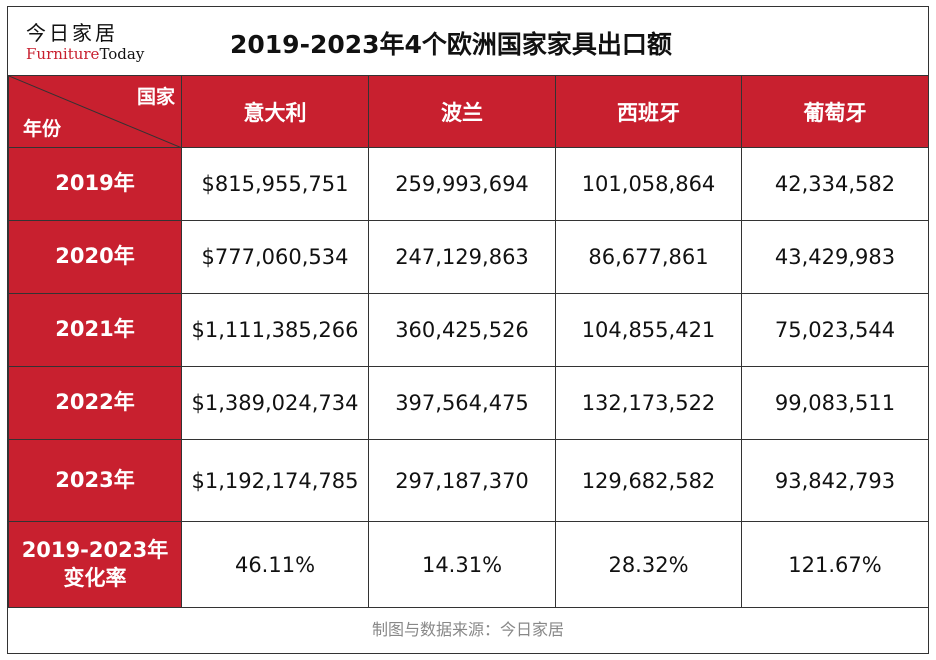  Describe the element at coordinates (95, 564) in the screenshot. I see `row-label: 2019-2023年变化率` at that location.